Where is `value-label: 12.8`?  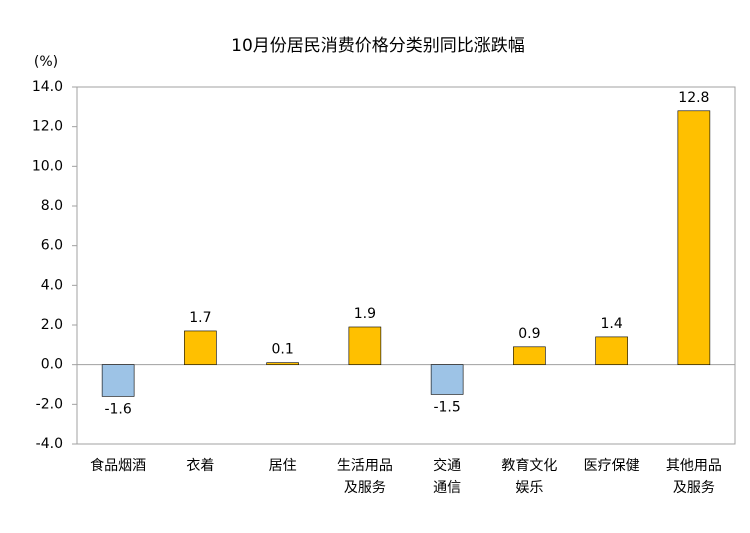 value-label: 12.8 is located at coordinates (693, 98).